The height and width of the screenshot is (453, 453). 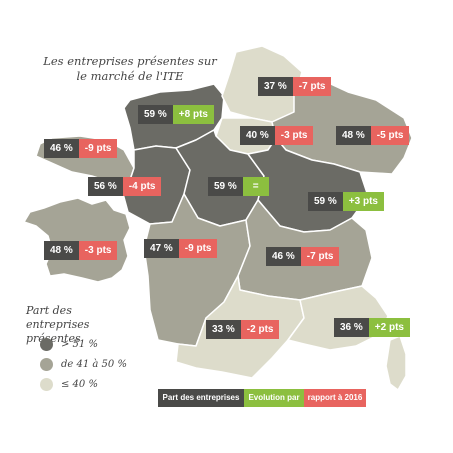 What do you see at coordinates (223, 329) in the screenshot?
I see `share-value: 33 %` at bounding box center [223, 329].